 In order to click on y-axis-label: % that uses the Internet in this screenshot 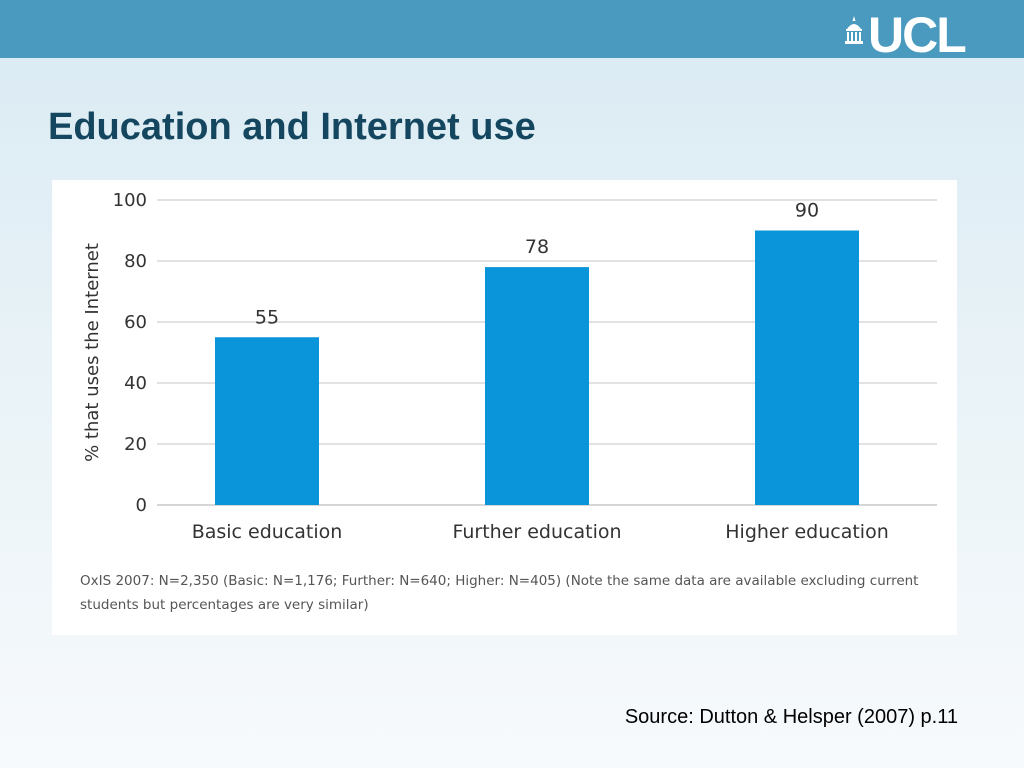, I will do `click(92, 352)`.